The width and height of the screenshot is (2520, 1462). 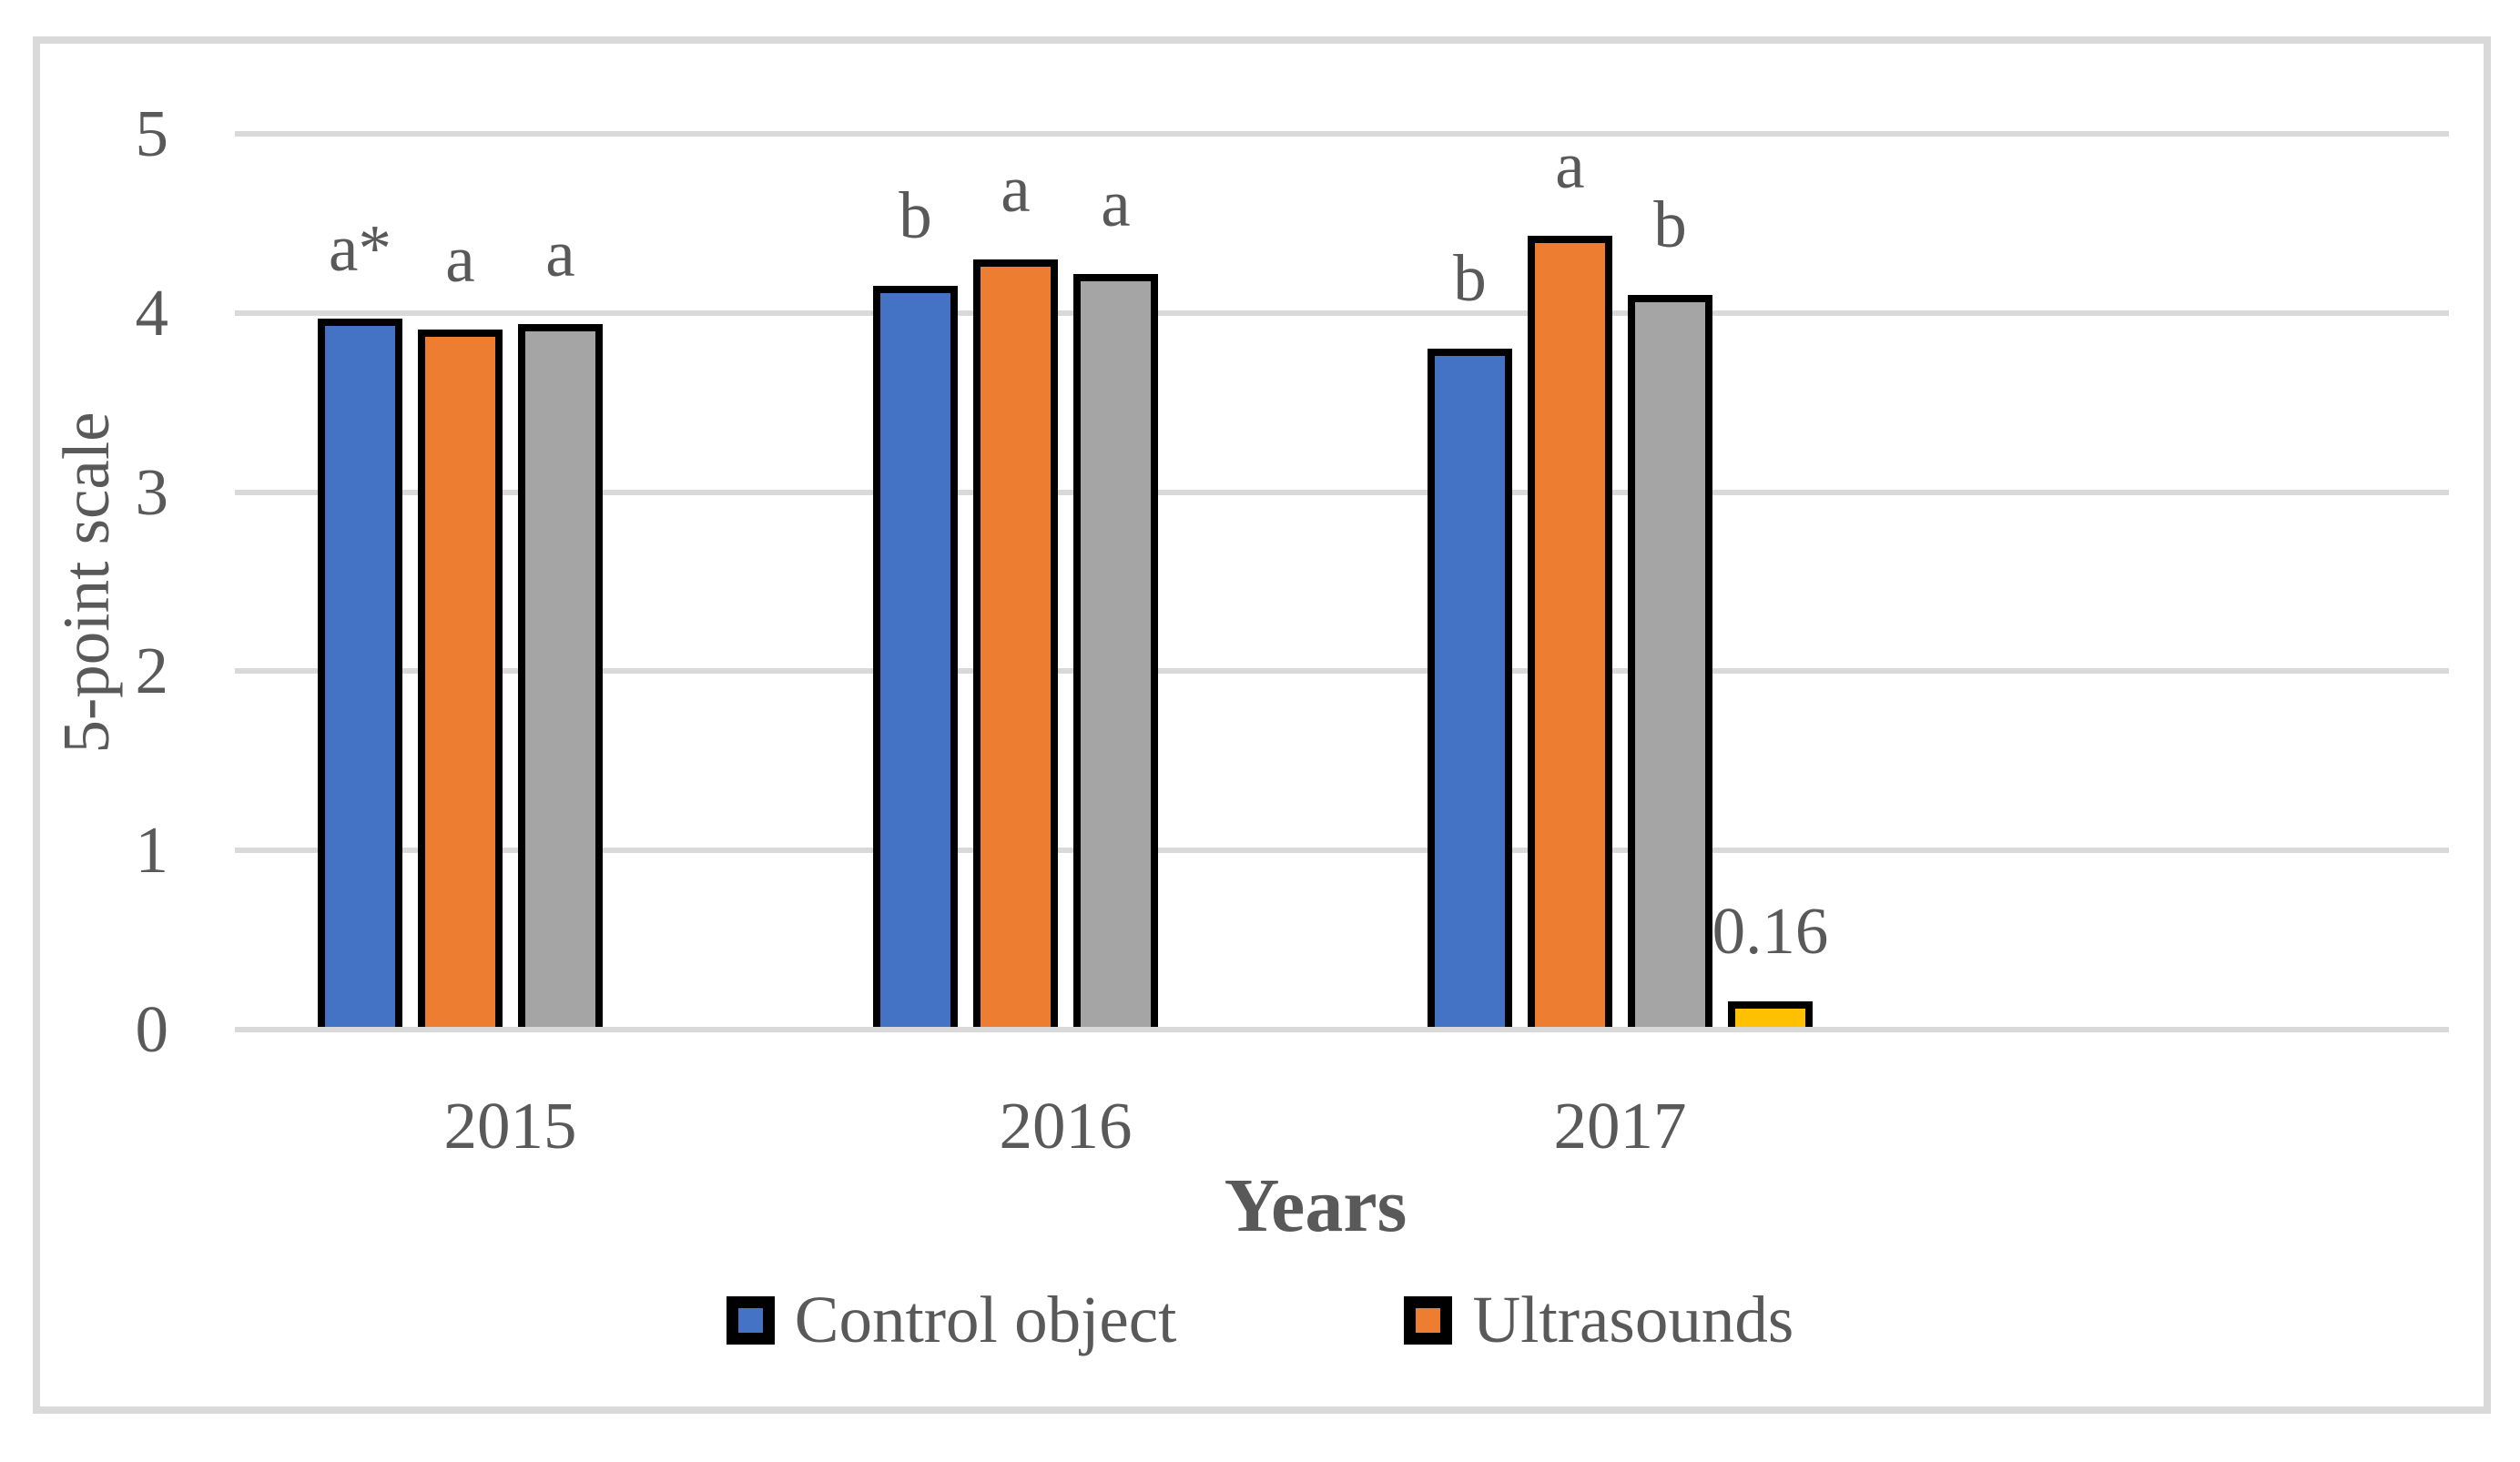 I want to click on bar-label-2017-ultrasounds: a, so click(x=1570, y=165).